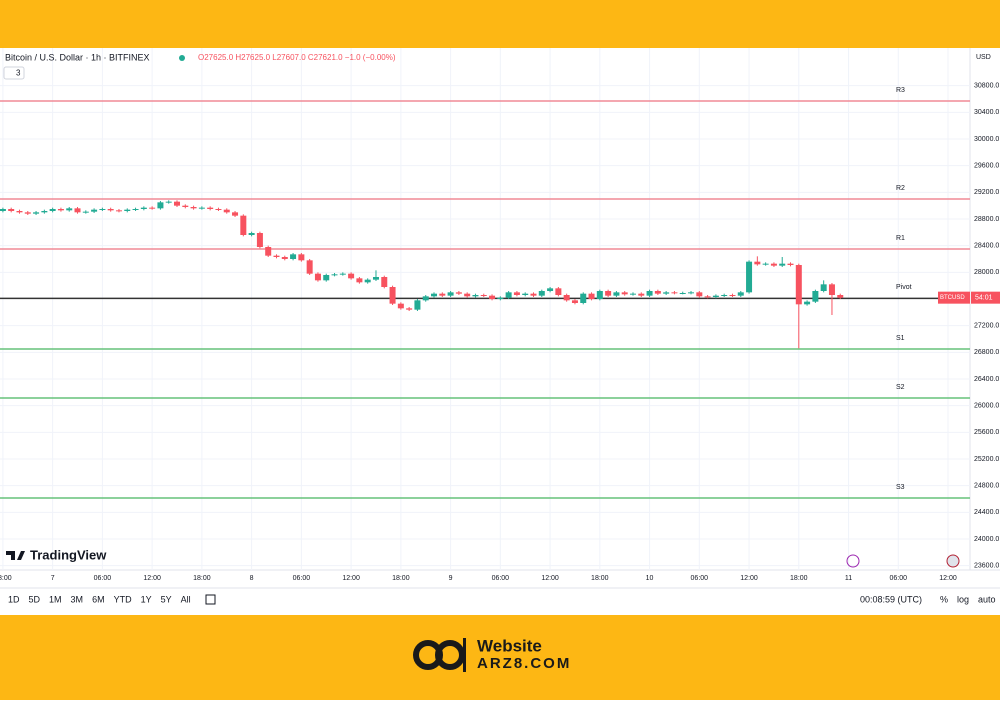  I want to click on y-tick-label: 30000.0, so click(986, 139).